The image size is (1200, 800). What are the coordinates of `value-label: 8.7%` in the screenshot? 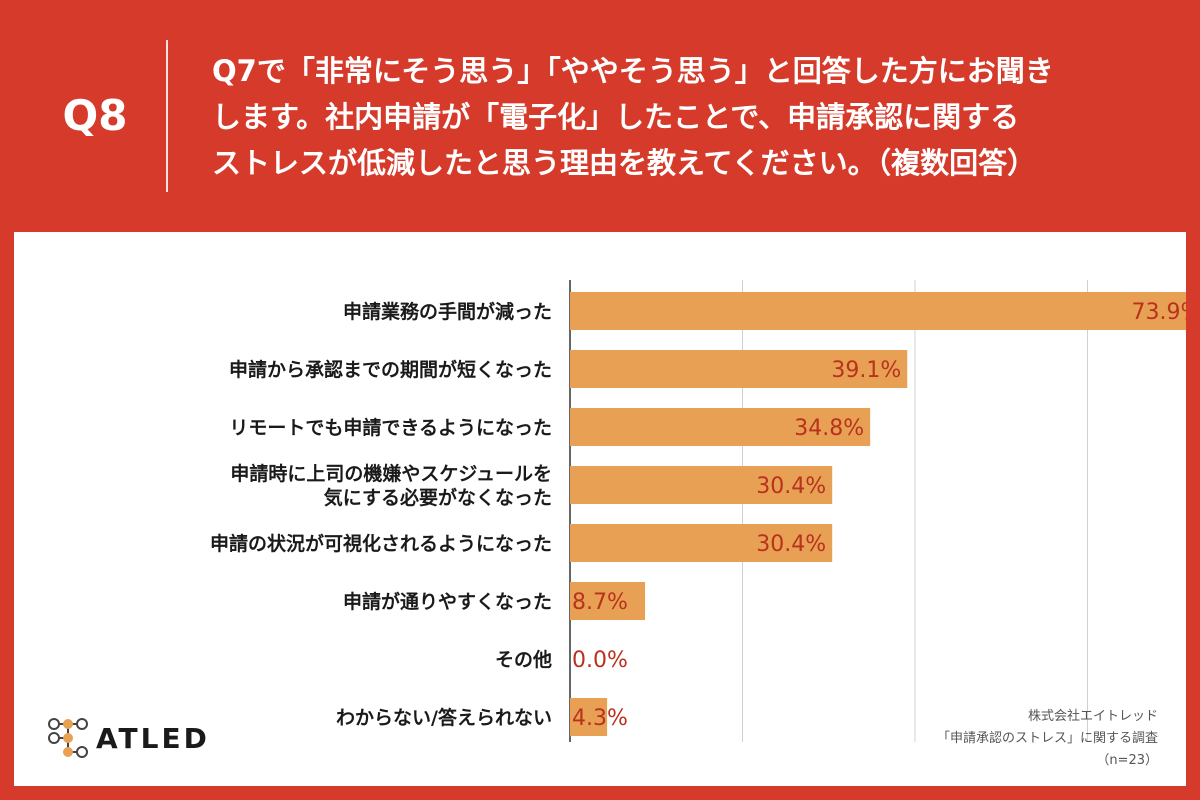 It's located at (600, 602).